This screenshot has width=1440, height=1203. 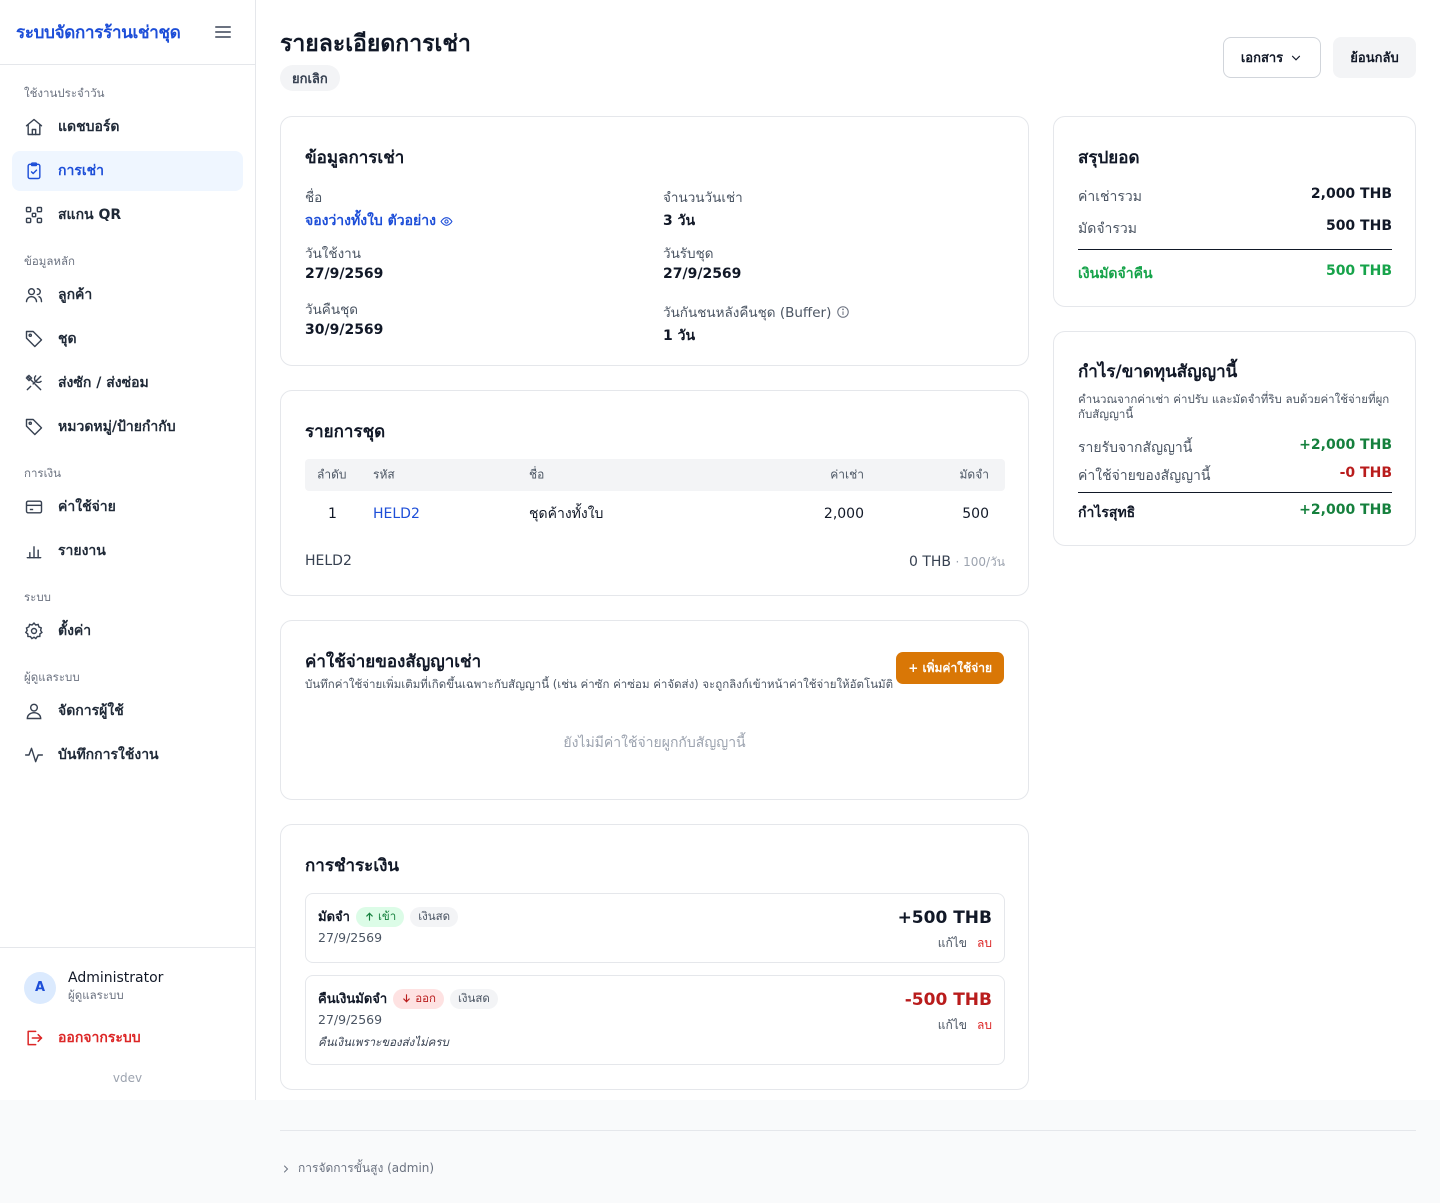 What do you see at coordinates (99, 1038) in the screenshot?
I see `logout-label: ออกจากระบบ` at bounding box center [99, 1038].